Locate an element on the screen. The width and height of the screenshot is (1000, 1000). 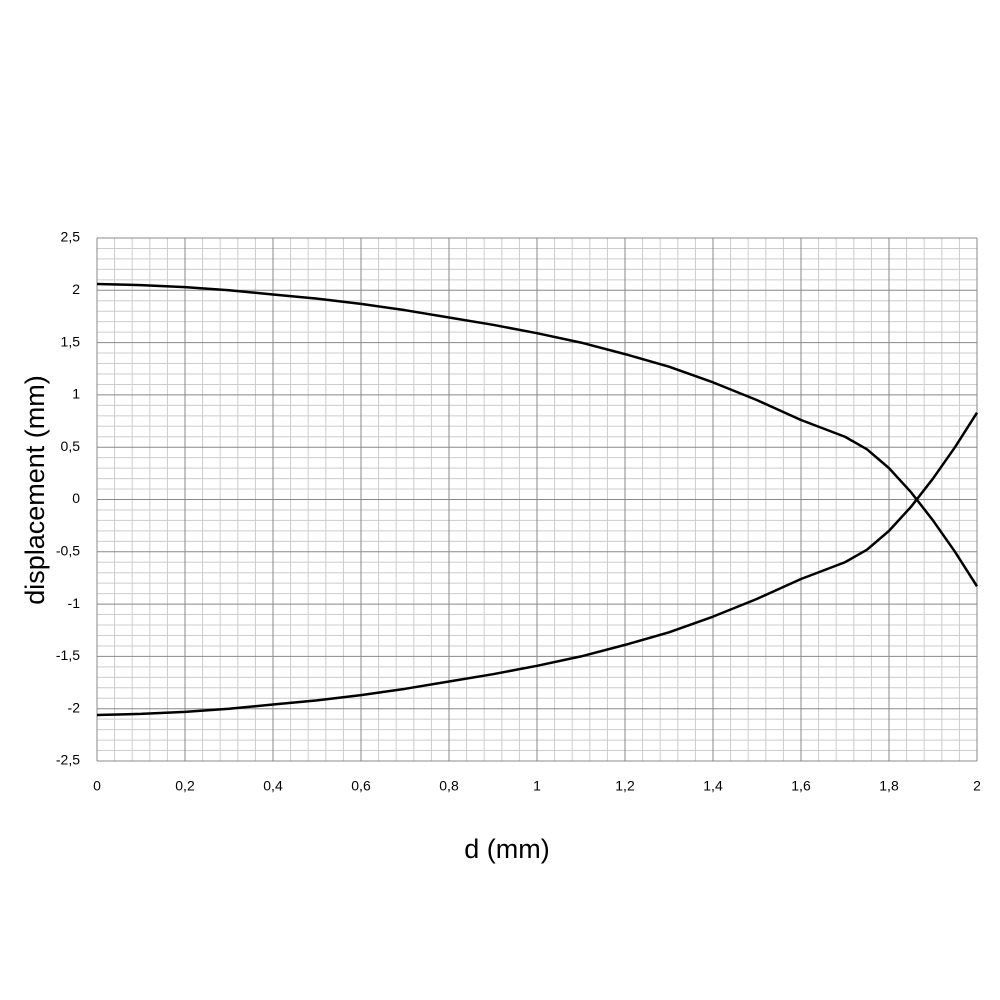
y-tick-label: 1,5 is located at coordinates (71, 341).